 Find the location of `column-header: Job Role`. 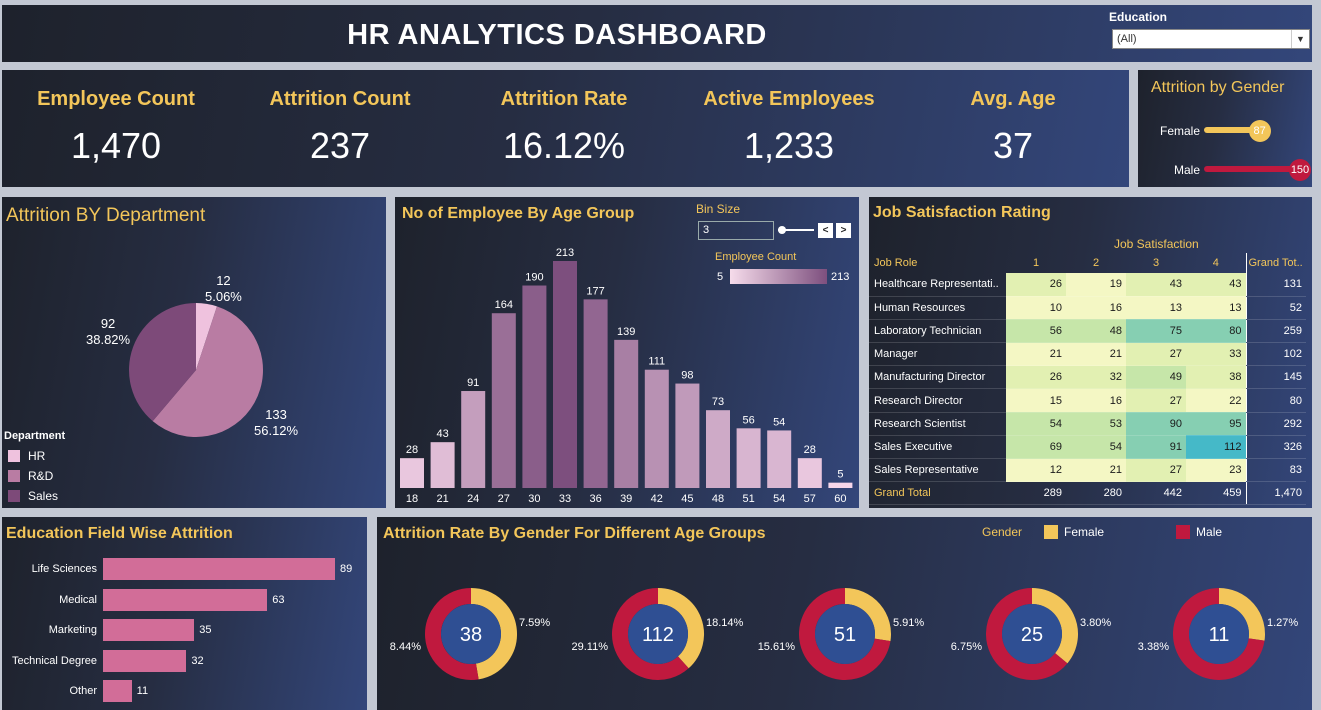

column-header: Job Role is located at coordinates (896, 263).